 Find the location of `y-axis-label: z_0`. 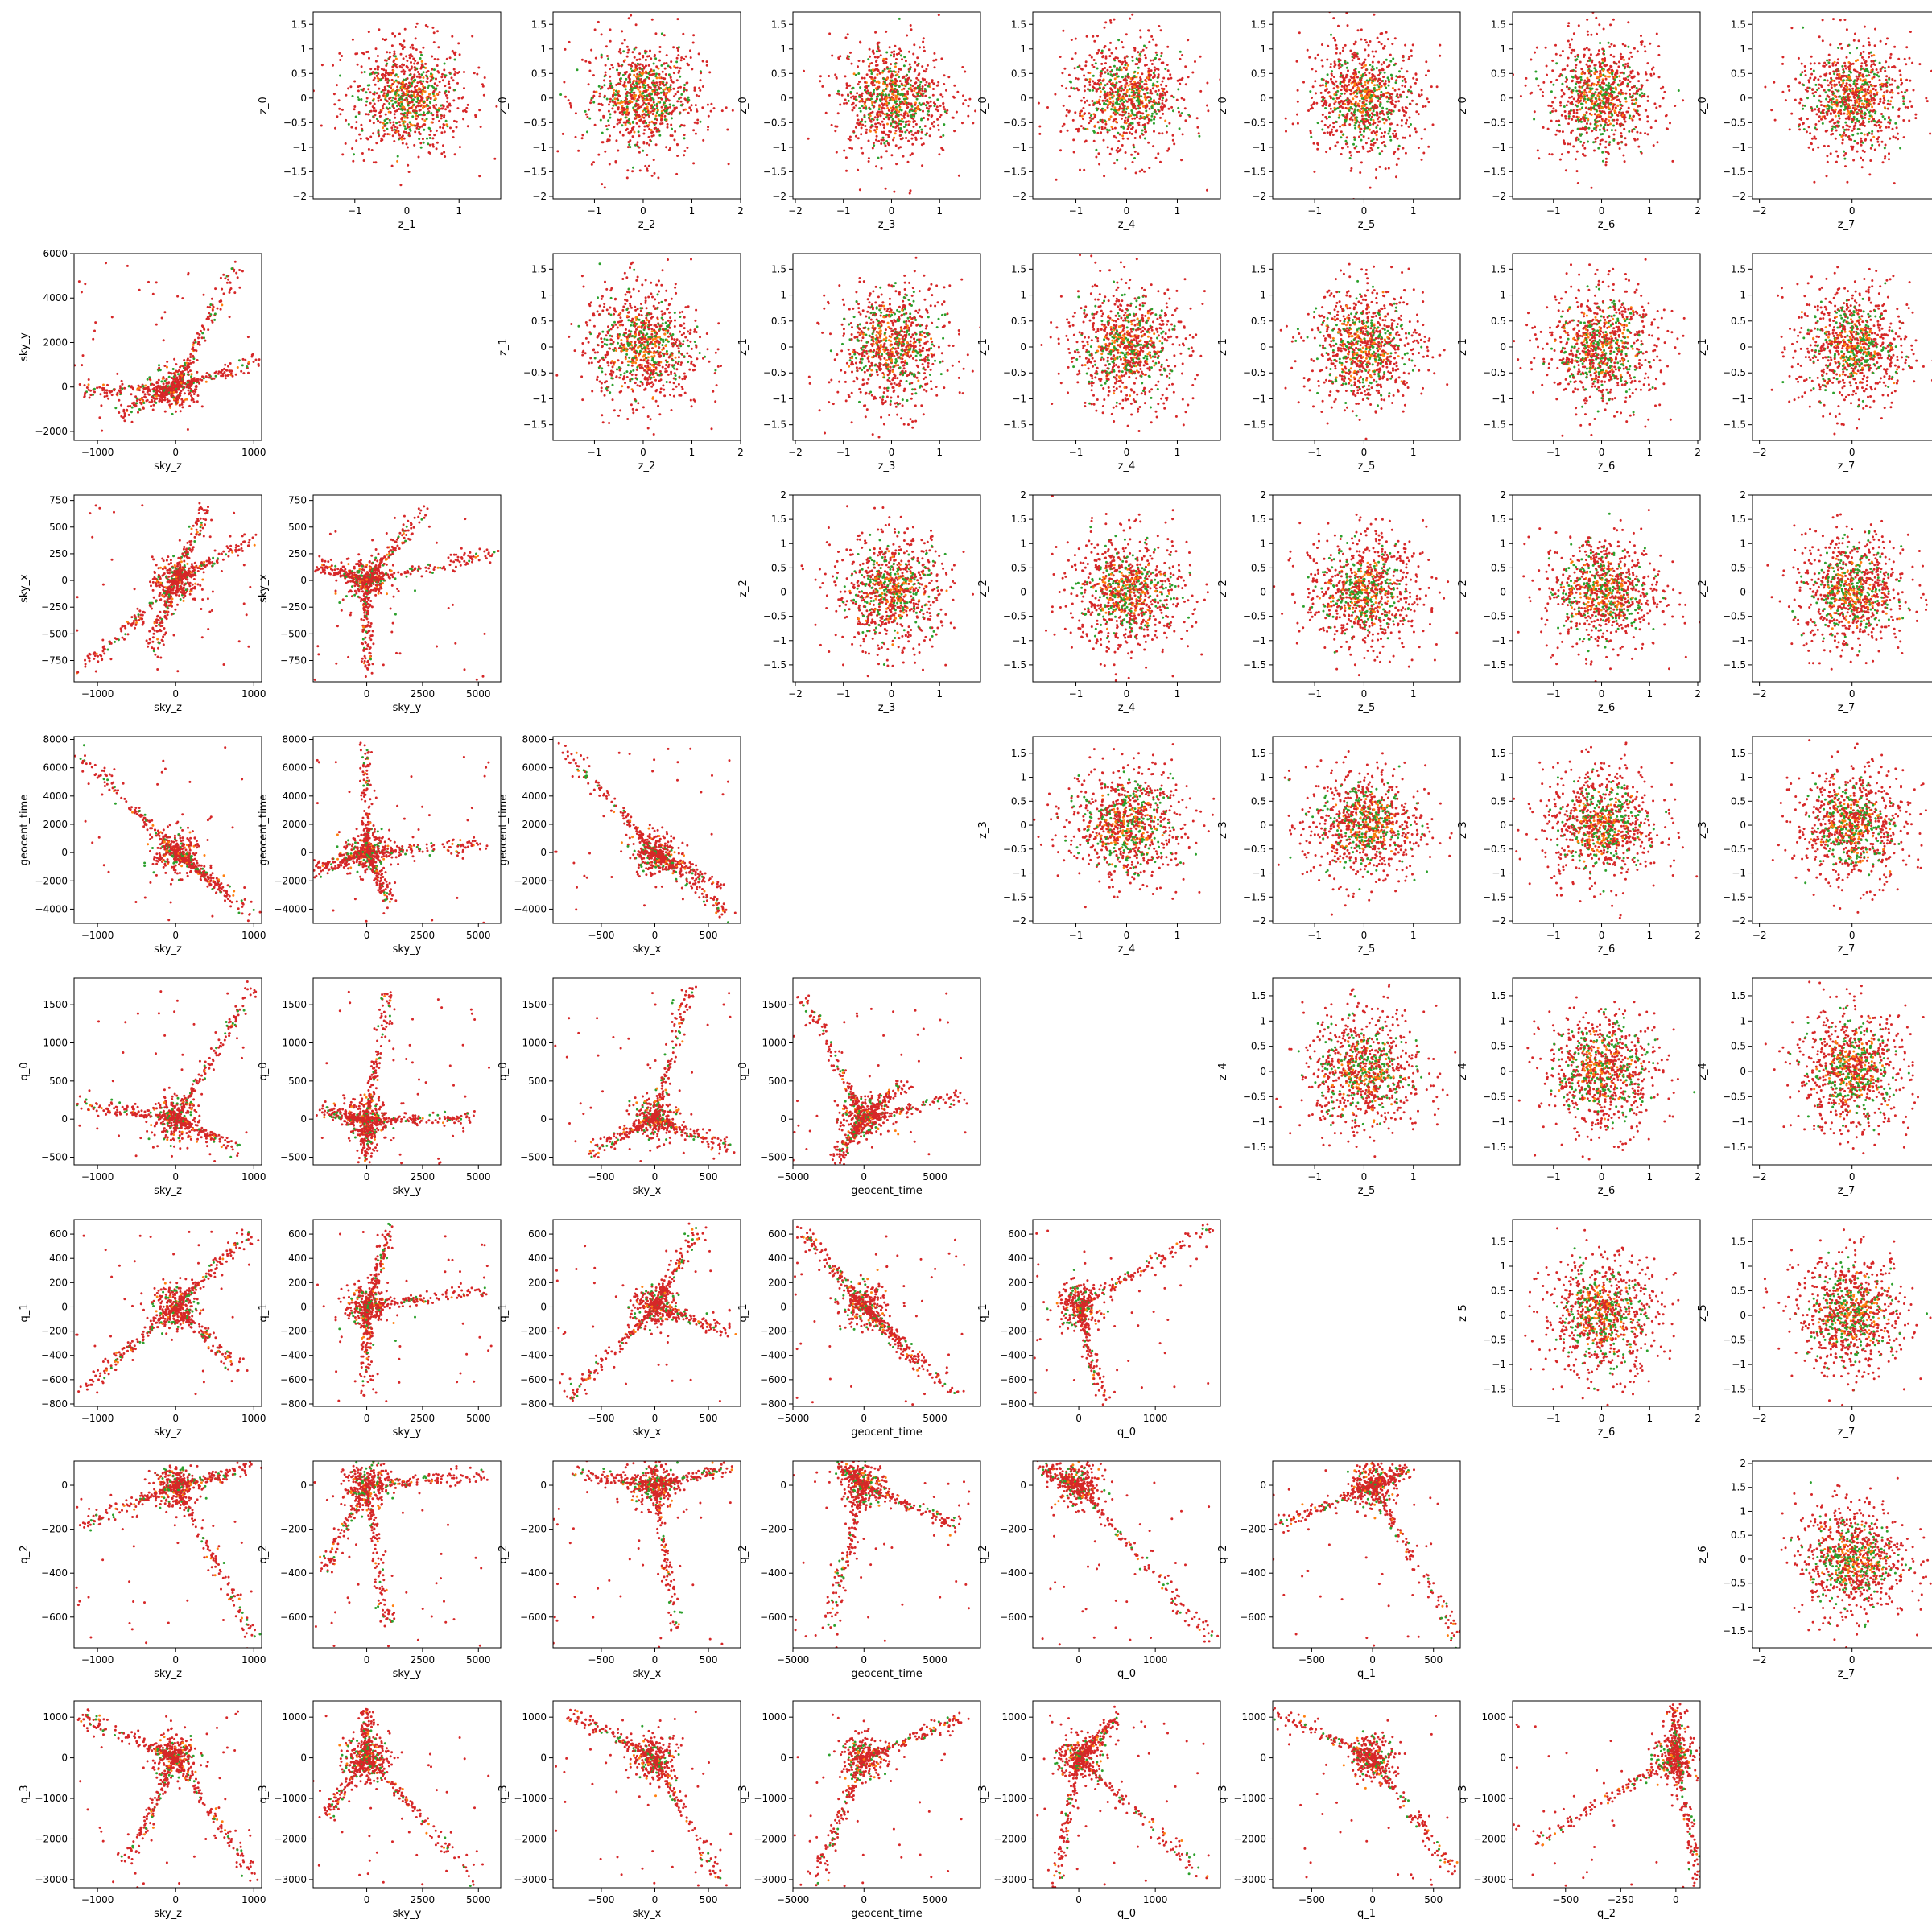

y-axis-label: z_0 is located at coordinates (264, 106).